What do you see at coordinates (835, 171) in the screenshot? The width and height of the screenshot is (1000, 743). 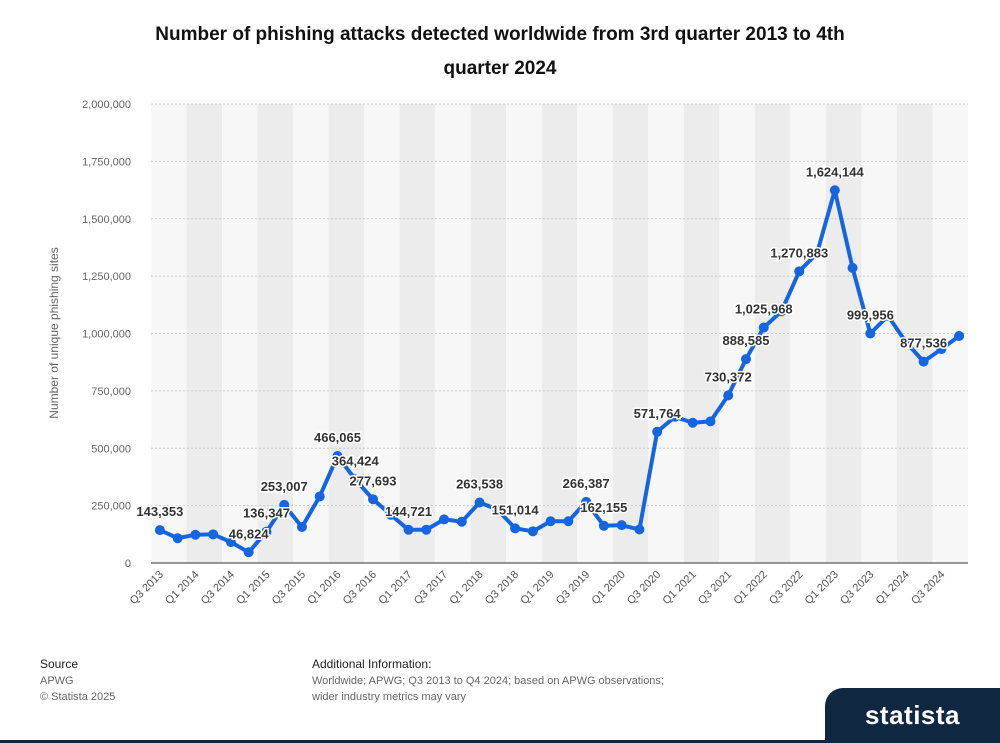 I see `data-label: 1,624,144` at bounding box center [835, 171].